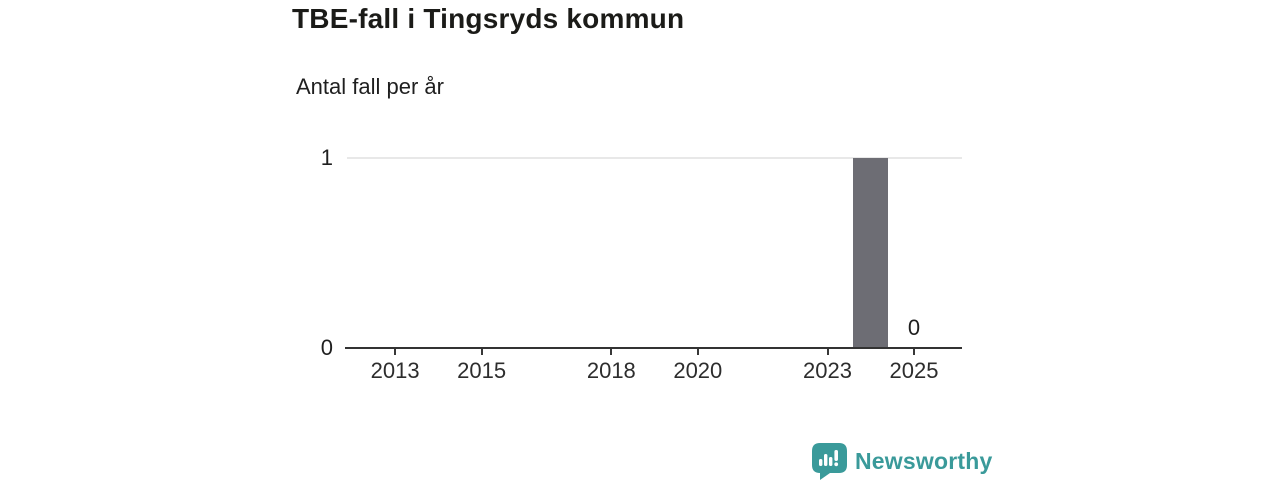 This screenshot has height=480, width=1280. Describe the element at coordinates (827, 370) in the screenshot. I see `x-axis-tick-label: 2023` at that location.